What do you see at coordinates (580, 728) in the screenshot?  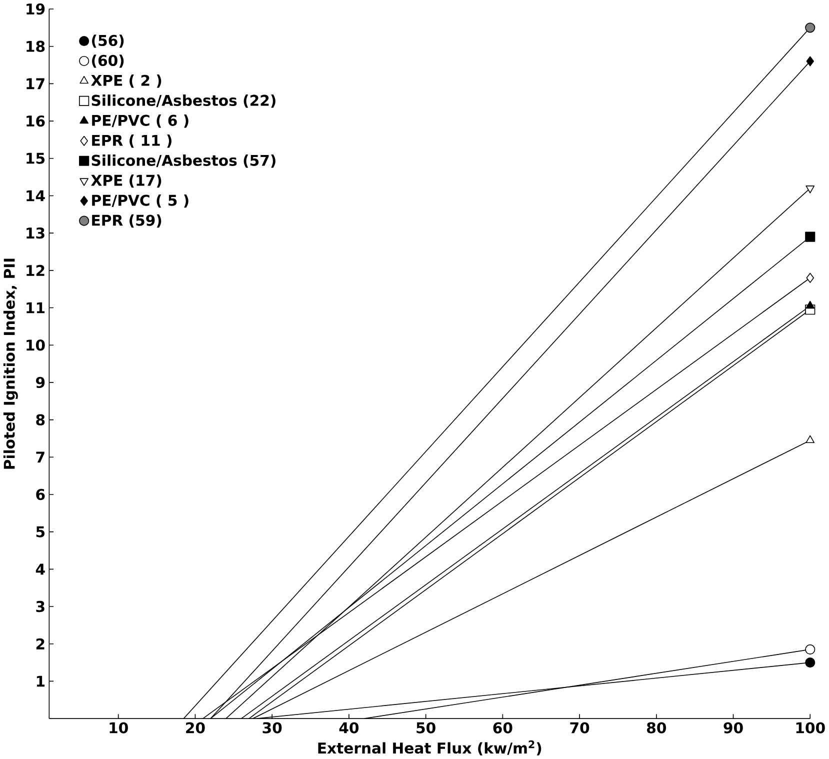 I see `x-tick-label: 70` at bounding box center [580, 728].